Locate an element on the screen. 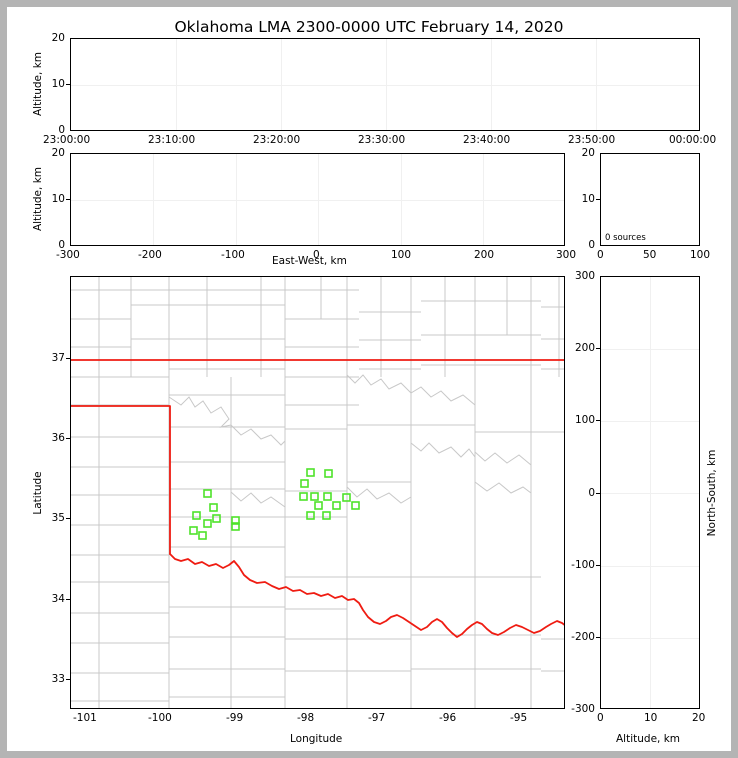 This screenshot has width=738, height=758. axis-tick-label: -101 is located at coordinates (85, 718).